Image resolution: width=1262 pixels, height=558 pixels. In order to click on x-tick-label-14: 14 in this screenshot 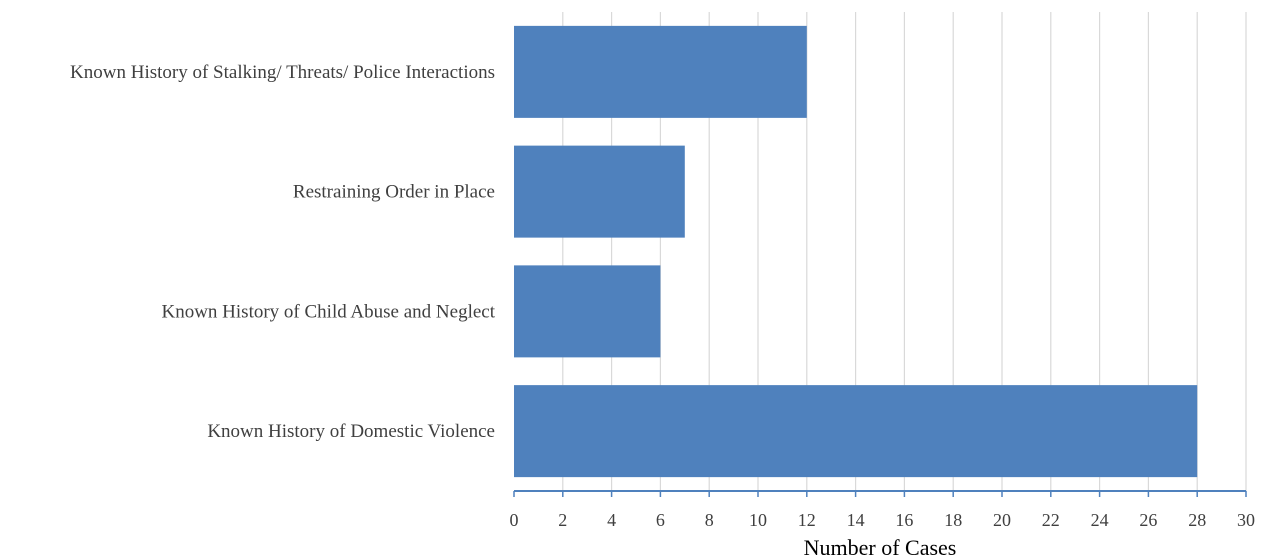, I will do `click(856, 520)`.